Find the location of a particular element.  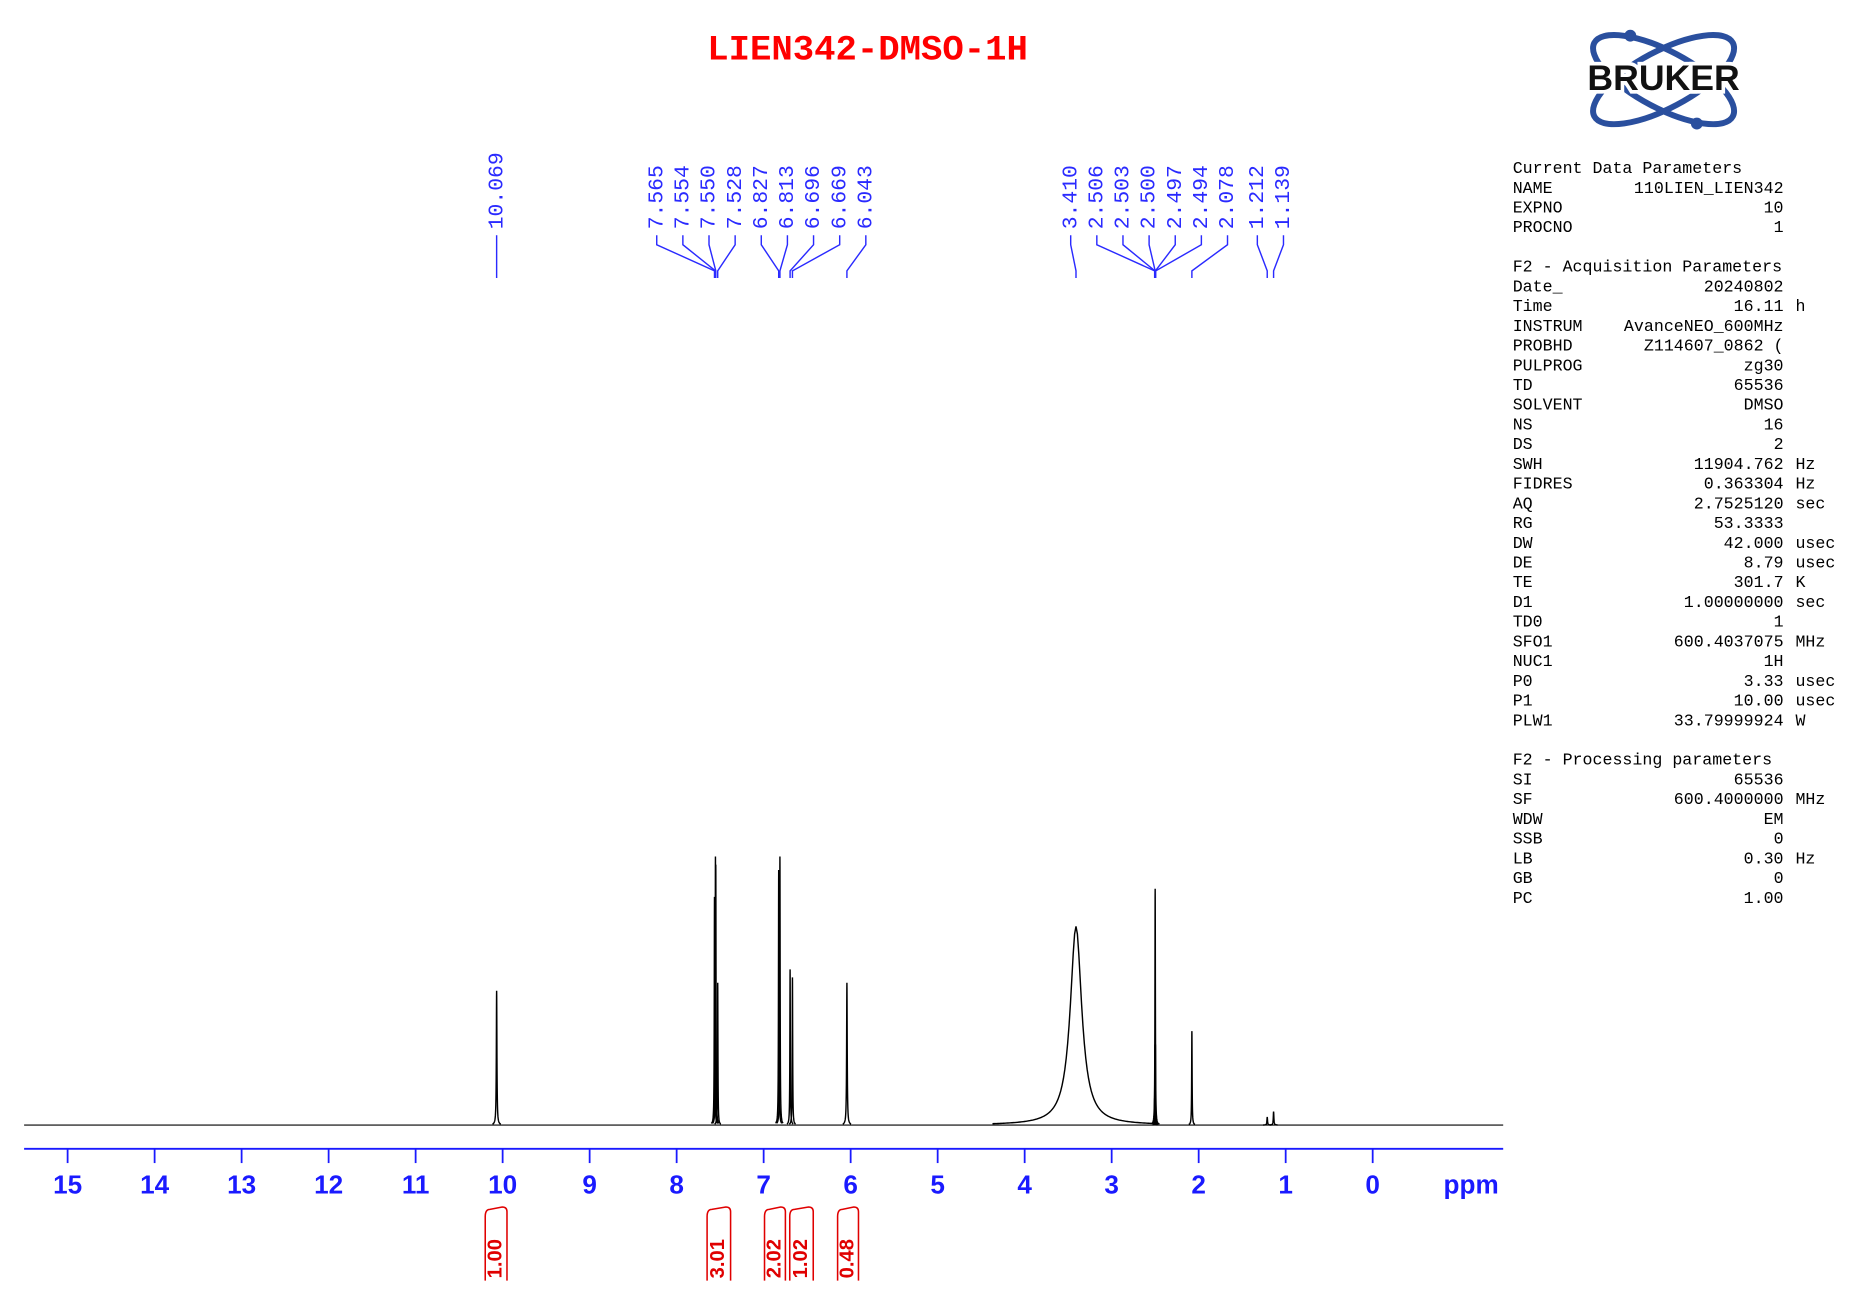

integral-label: 1.02 is located at coordinates (801, 1258).